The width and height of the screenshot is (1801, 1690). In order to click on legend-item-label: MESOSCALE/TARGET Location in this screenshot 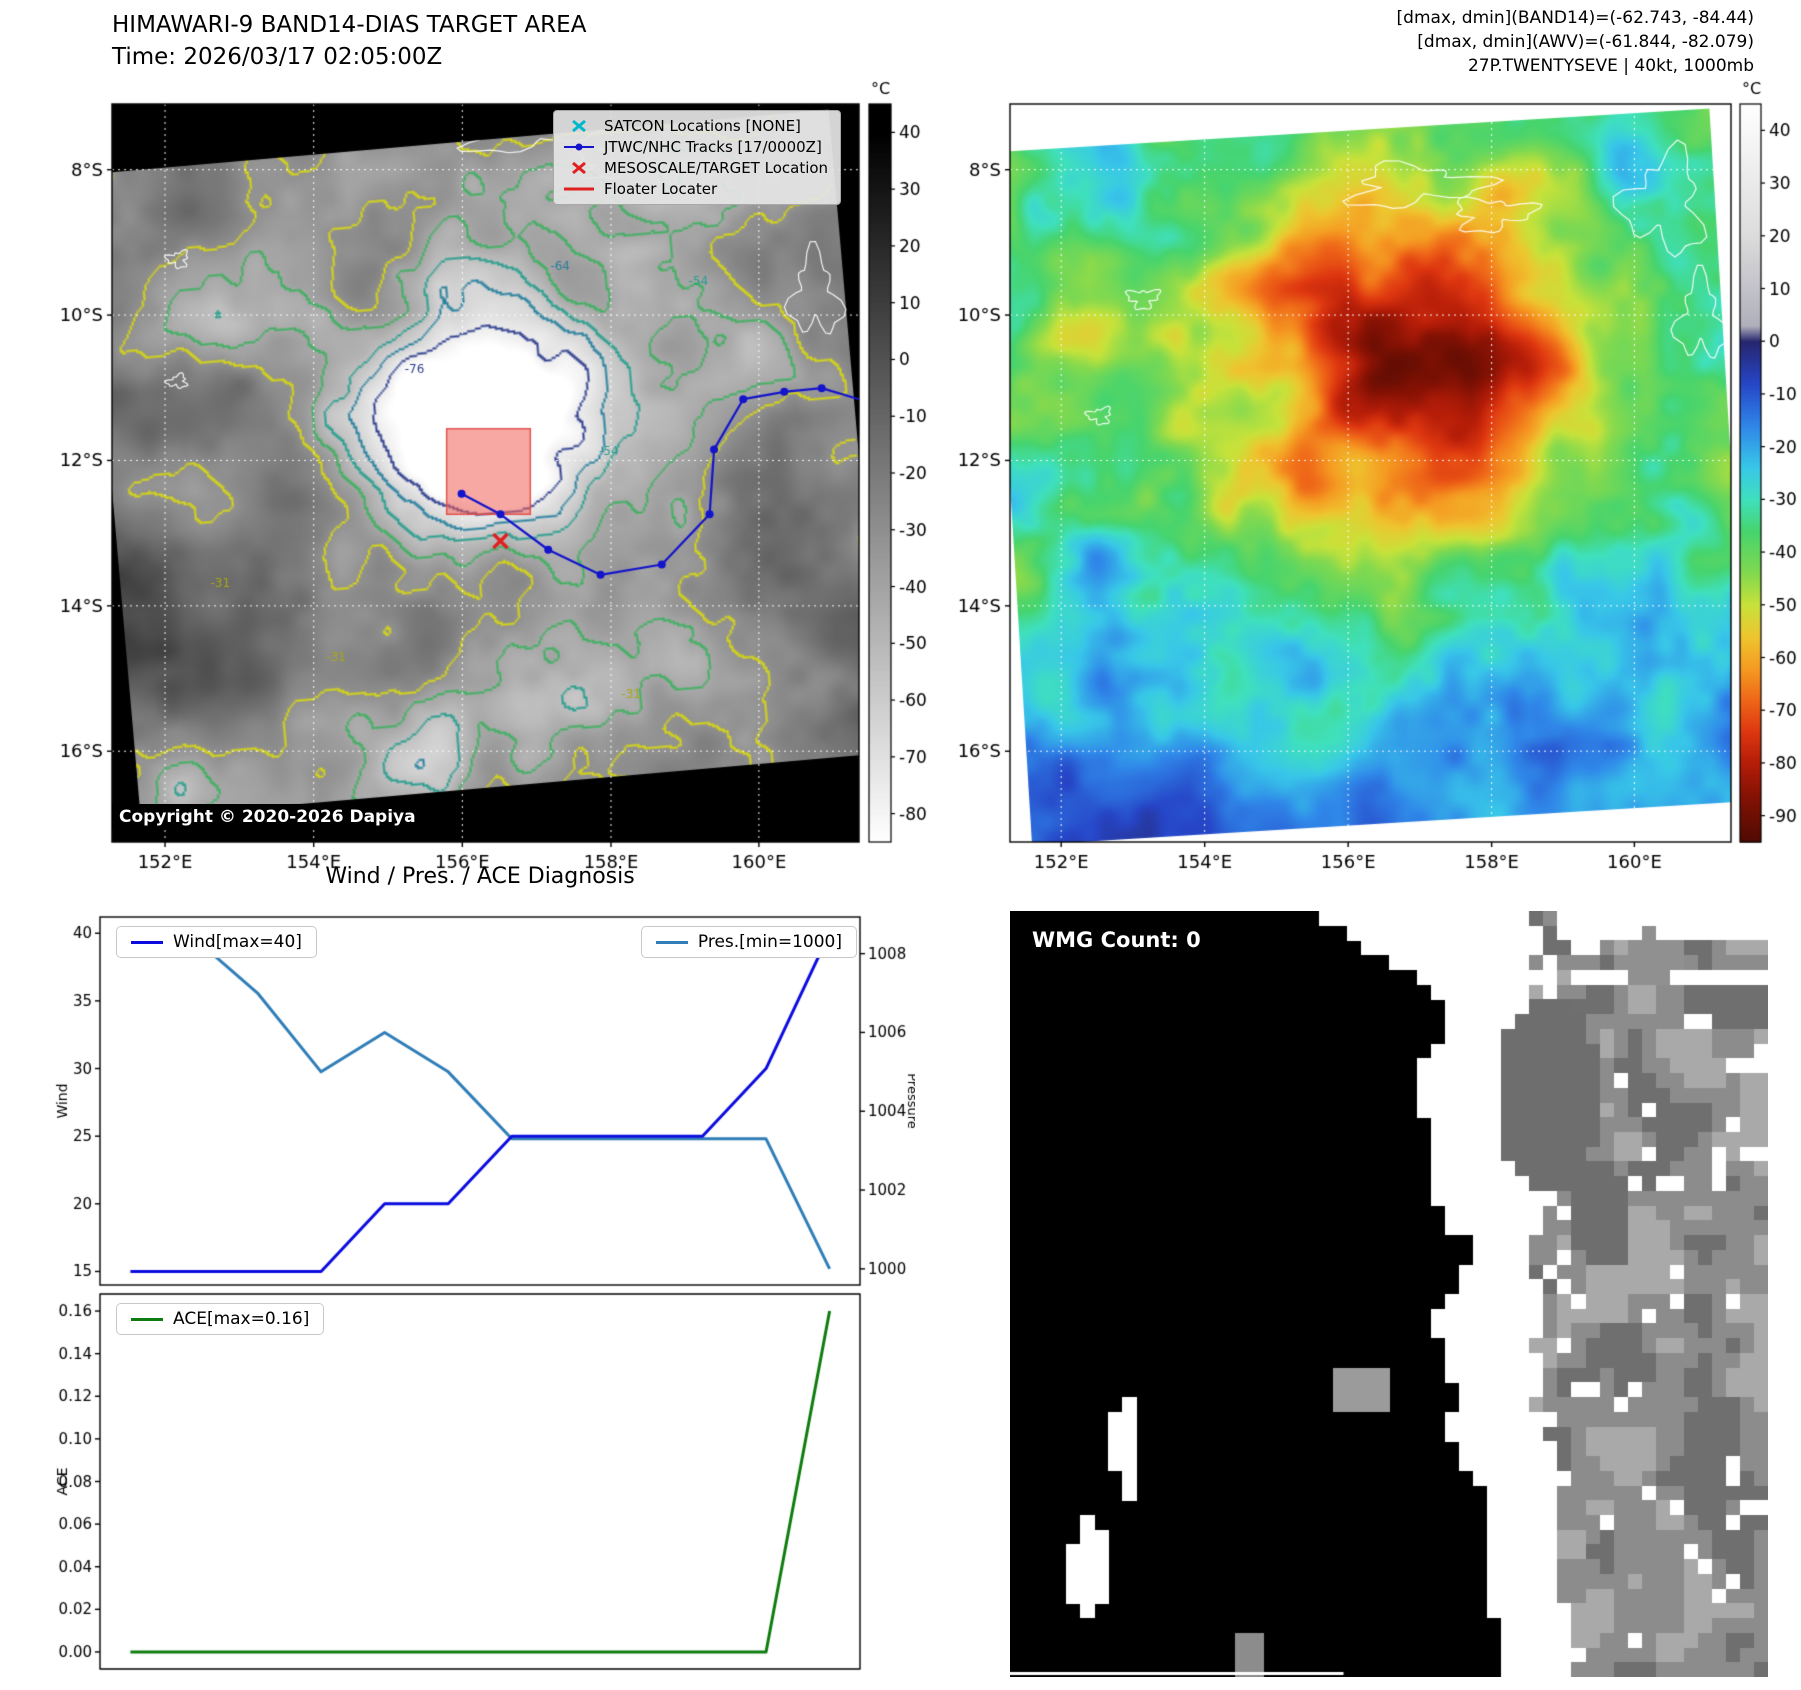, I will do `click(716, 168)`.